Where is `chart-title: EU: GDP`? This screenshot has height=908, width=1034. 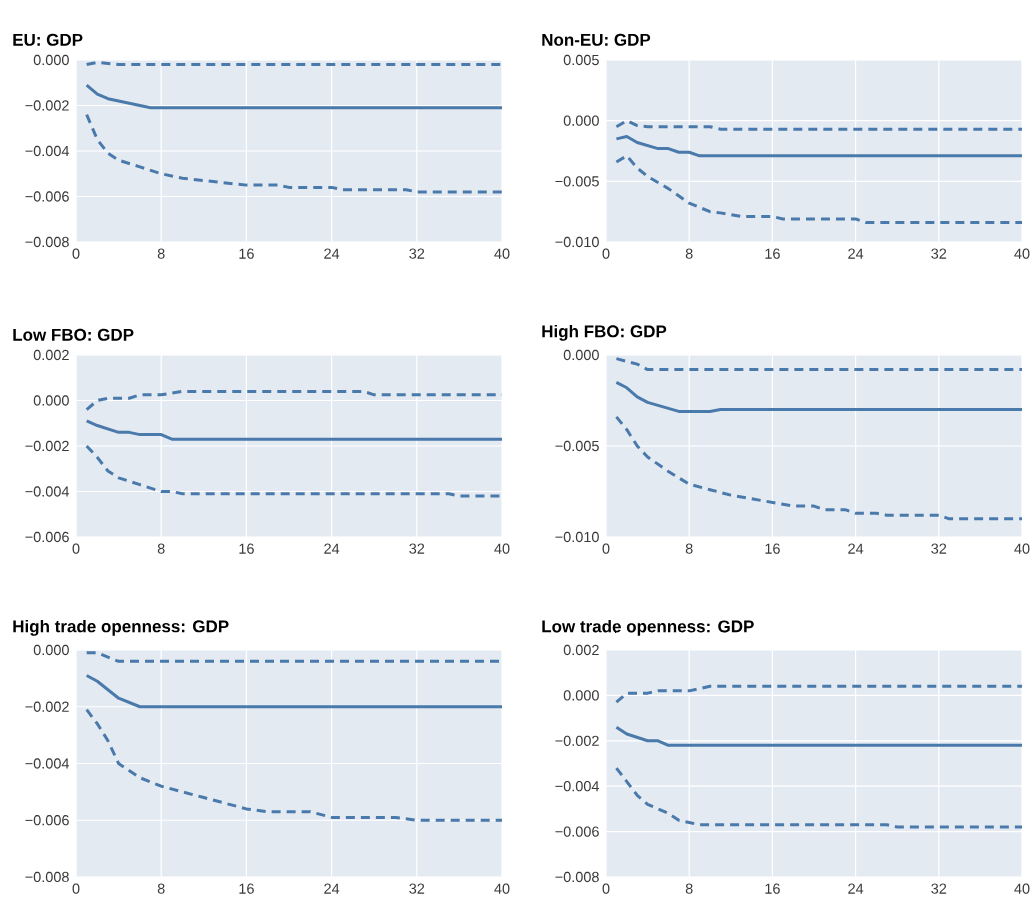
chart-title: EU: GDP is located at coordinates (48, 39).